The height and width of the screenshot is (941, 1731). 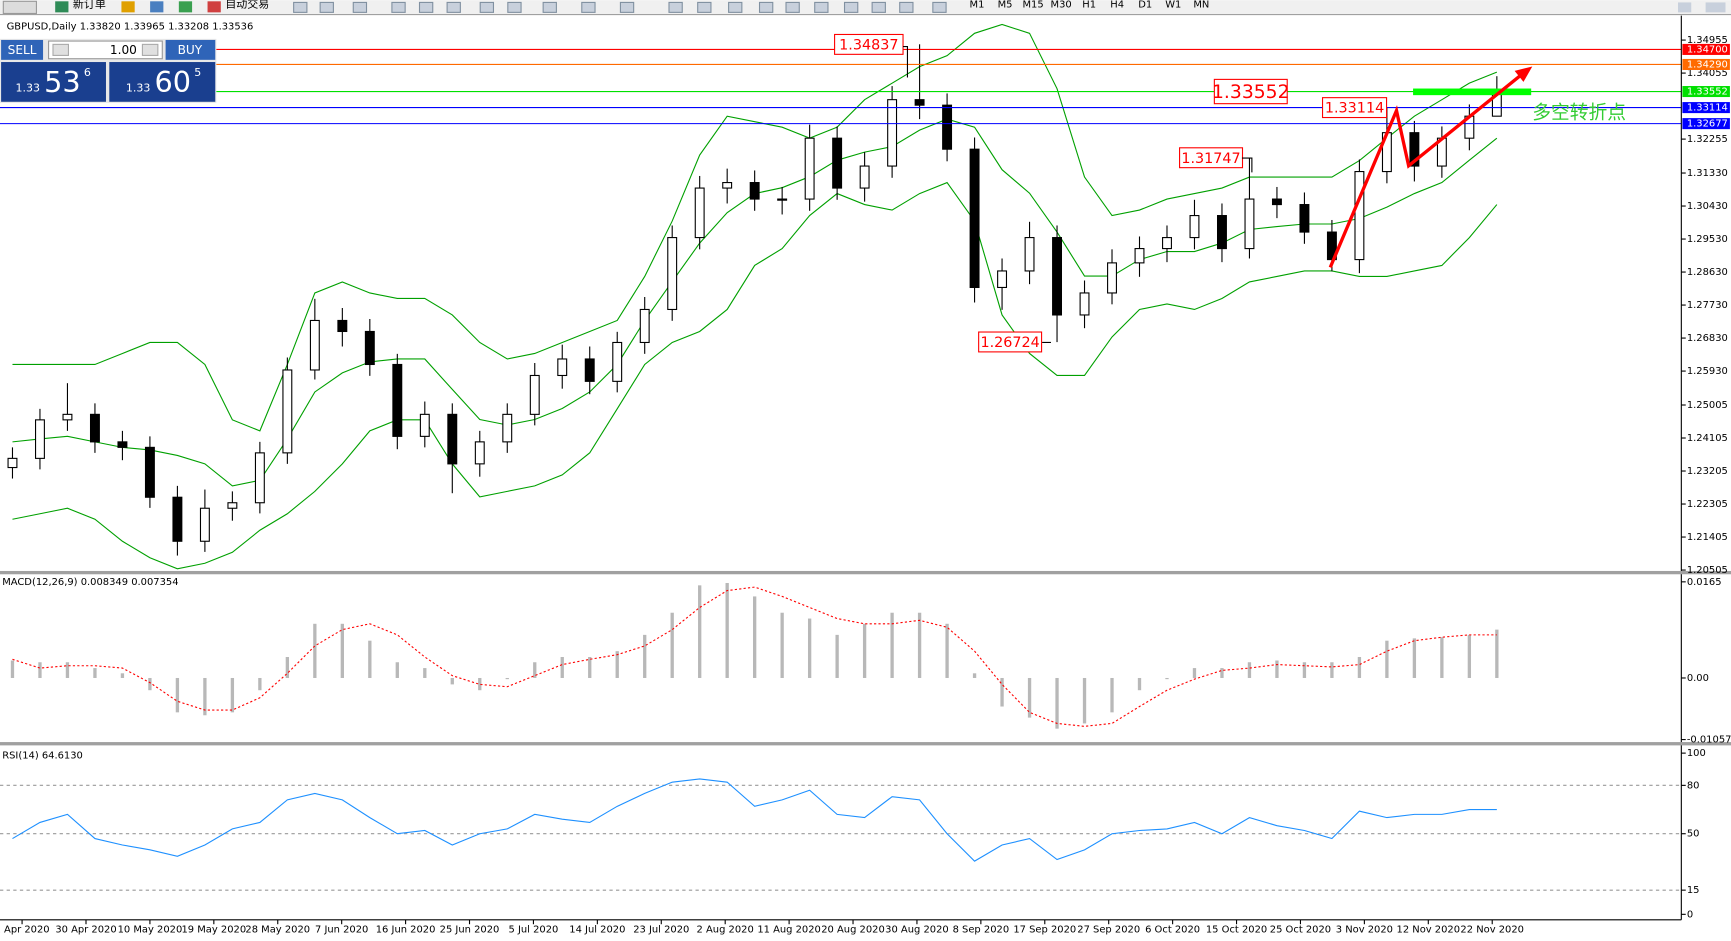 What do you see at coordinates (1300, 930) in the screenshot?
I see `x-tick-label: 25 Oct 2020` at bounding box center [1300, 930].